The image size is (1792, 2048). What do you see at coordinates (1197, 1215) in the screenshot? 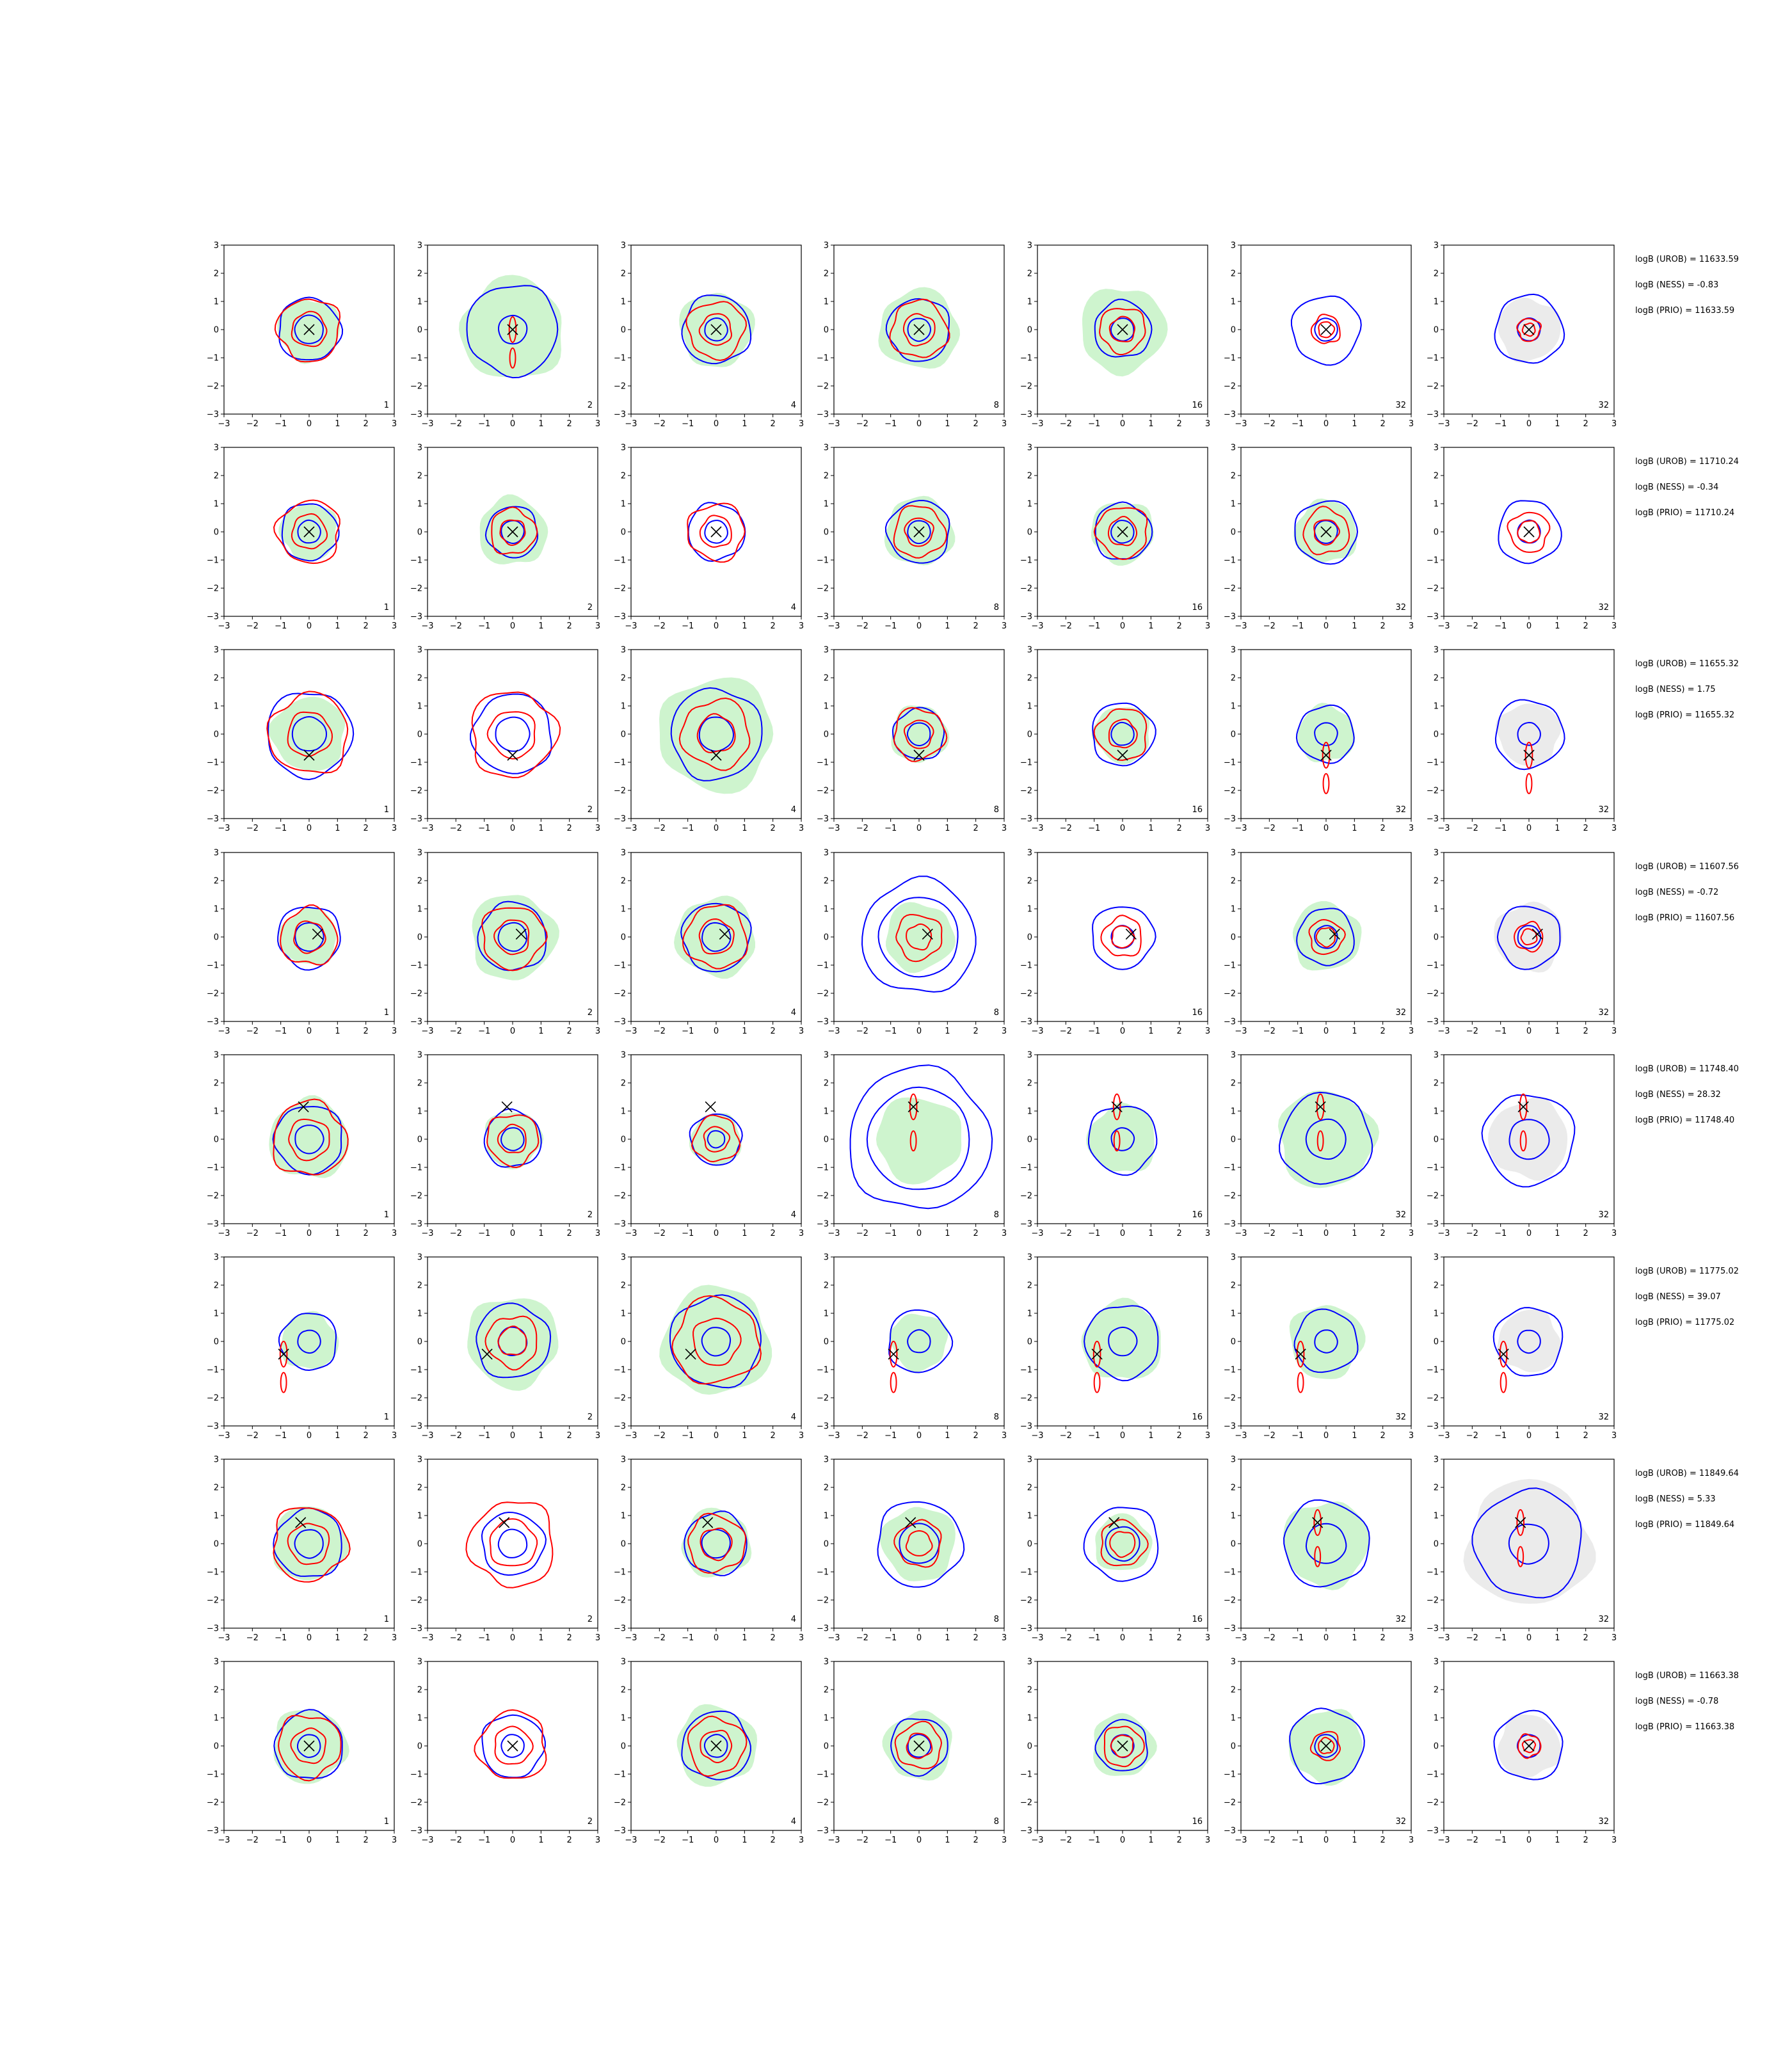
I see `column-number-label: 16` at bounding box center [1197, 1215].